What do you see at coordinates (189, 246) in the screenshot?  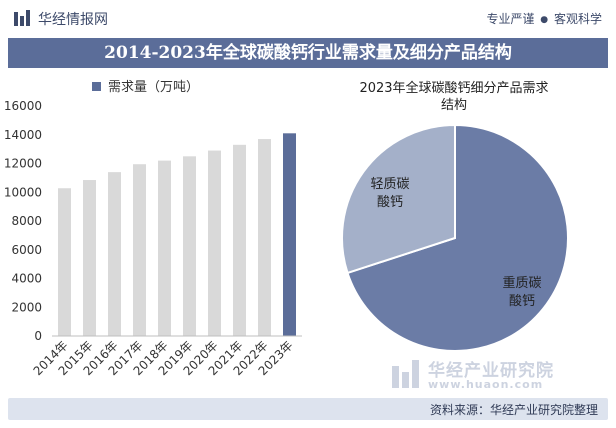 I see `bar-2019年` at bounding box center [189, 246].